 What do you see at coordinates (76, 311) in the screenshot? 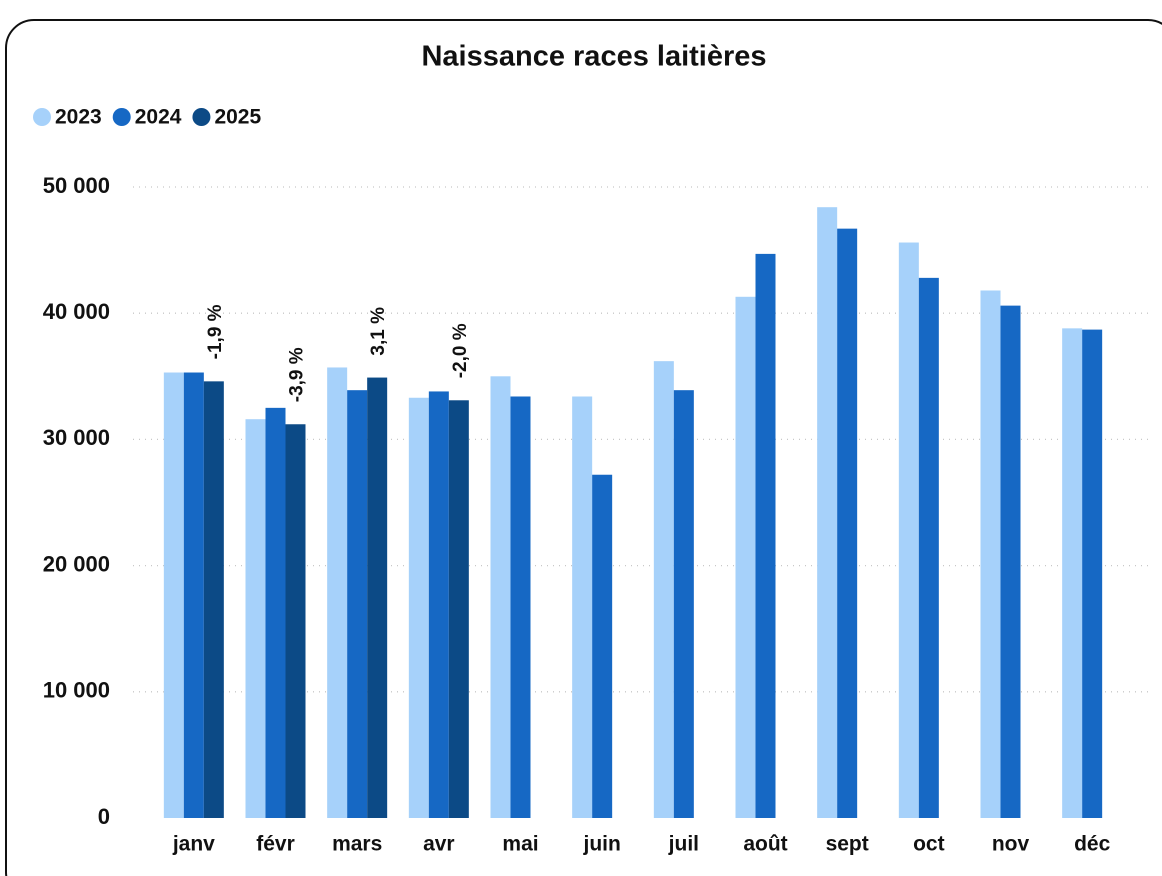
I see `y-tick-label: 40 000` at bounding box center [76, 311].